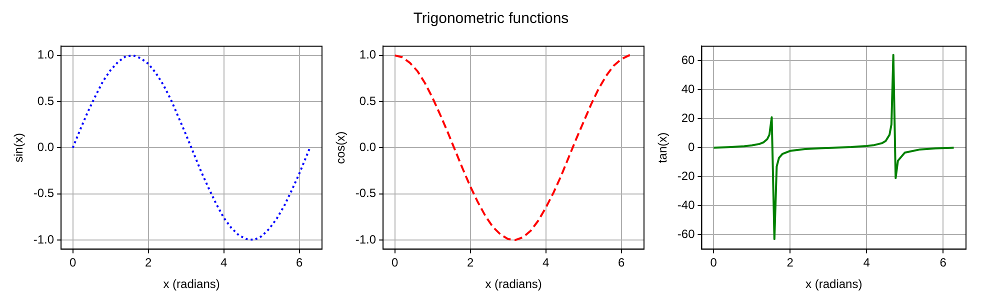 The height and width of the screenshot is (299, 982). I want to click on y-tick-label: 60, so click(688, 60).